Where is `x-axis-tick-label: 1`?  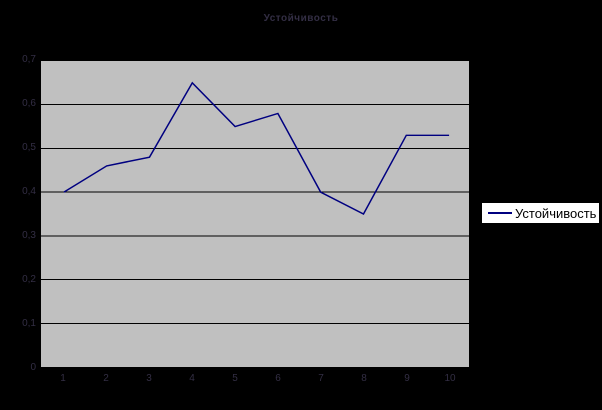
x-axis-tick-label: 1 is located at coordinates (63, 378).